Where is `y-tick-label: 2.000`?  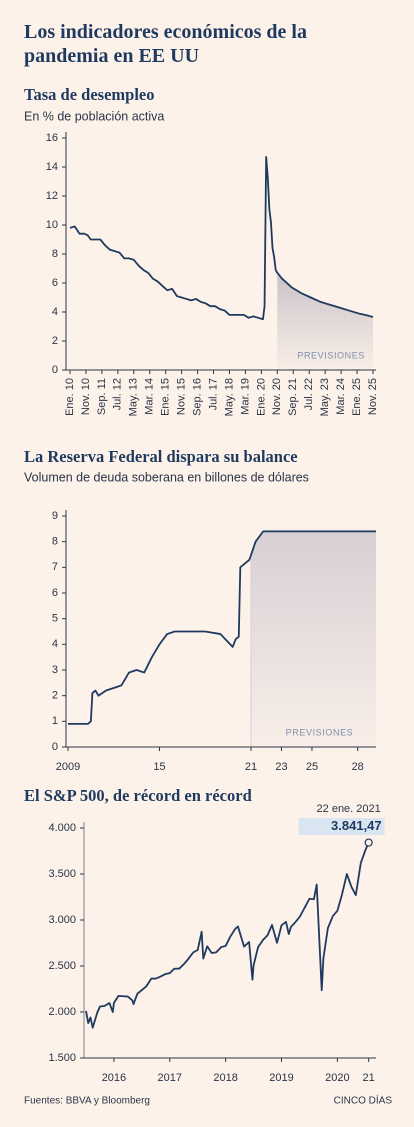 y-tick-label: 2.000 is located at coordinates (62, 1012).